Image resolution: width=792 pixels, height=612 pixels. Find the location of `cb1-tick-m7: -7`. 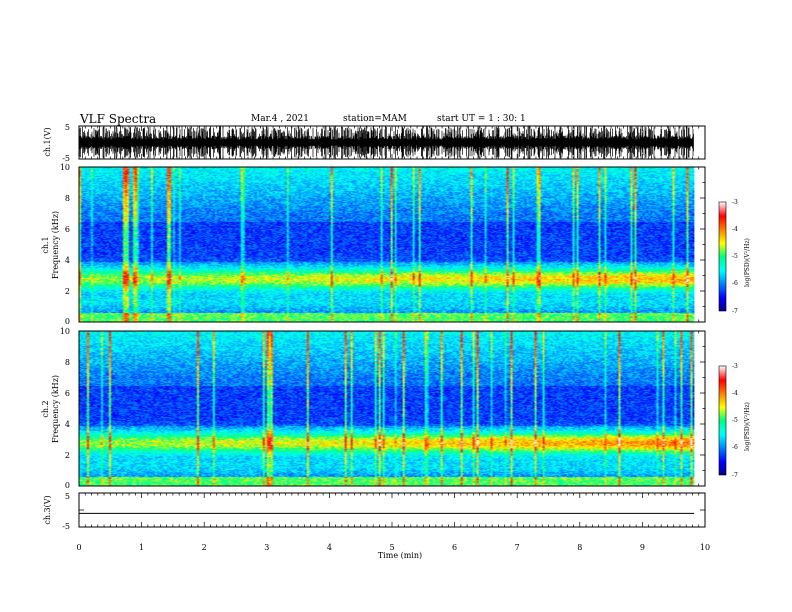

cb1-tick-m7: -7 is located at coordinates (735, 311).